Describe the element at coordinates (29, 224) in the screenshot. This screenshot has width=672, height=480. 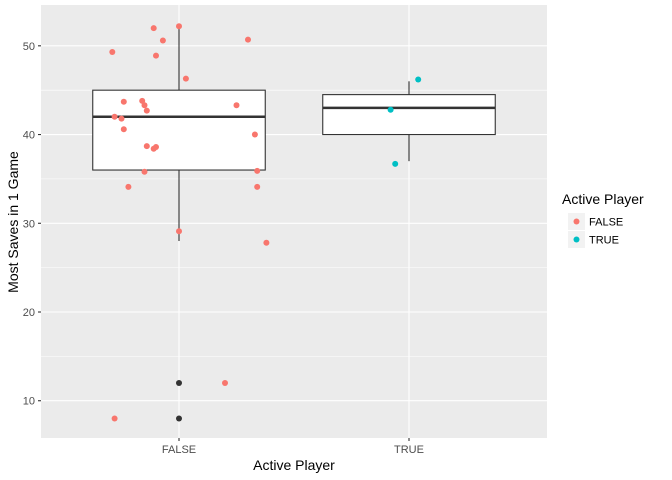
I see `y-tick-label: 30` at that location.